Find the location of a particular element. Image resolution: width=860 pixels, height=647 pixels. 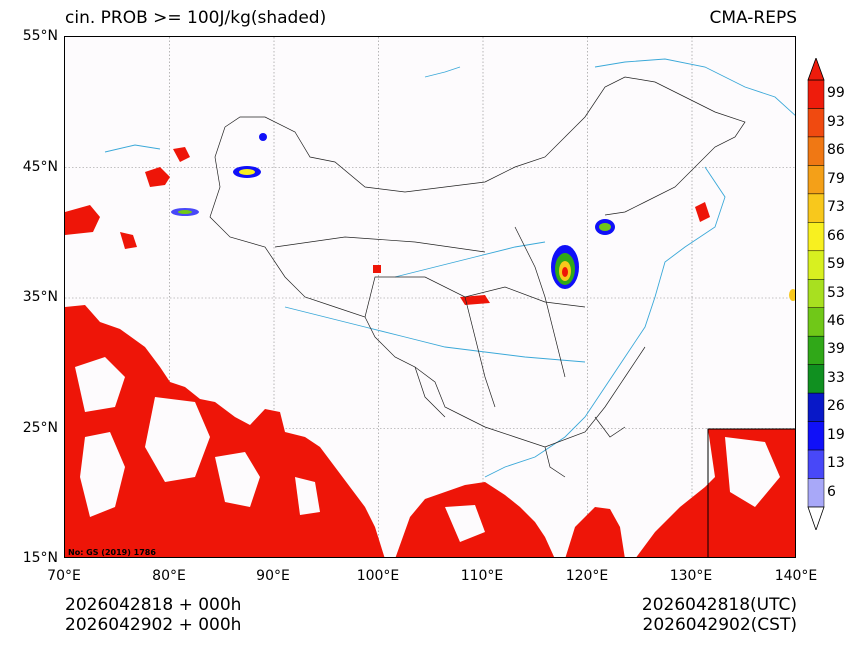

lon-label-130: 130°E is located at coordinates (691, 576).